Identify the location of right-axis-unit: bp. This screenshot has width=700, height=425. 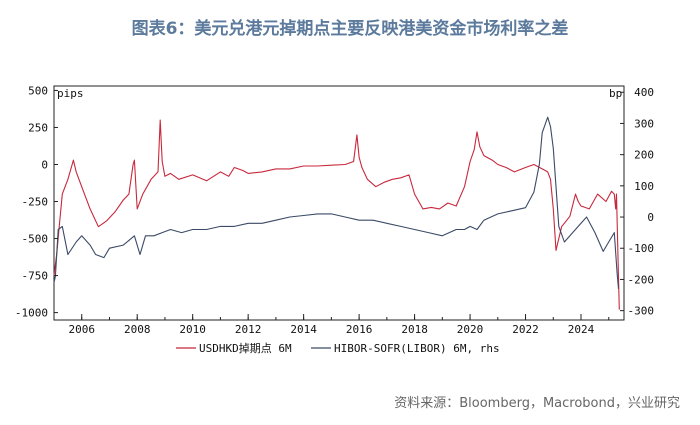
(615, 93).